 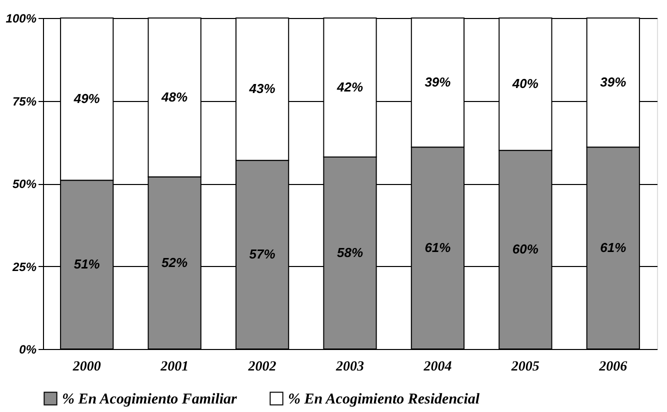 I want to click on x-tick-label: 2004, so click(x=437, y=367).